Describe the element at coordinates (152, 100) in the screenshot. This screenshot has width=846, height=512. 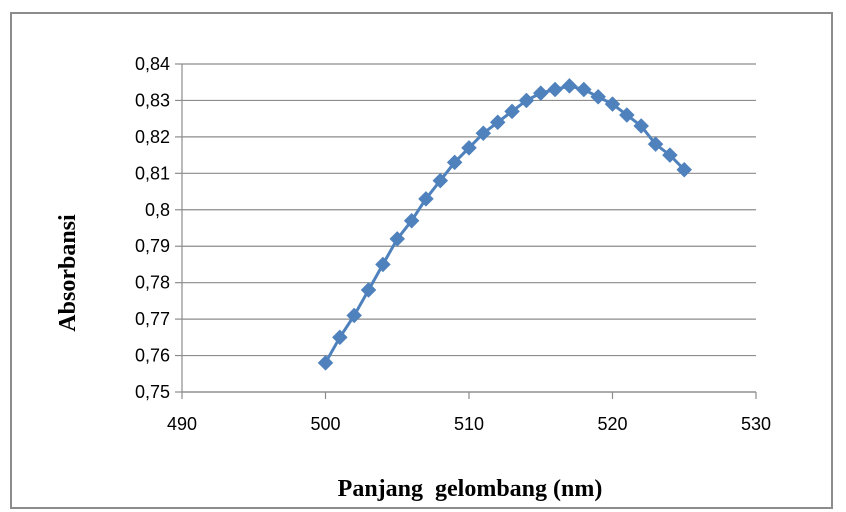
I see `y-tick-label: 0,83` at that location.